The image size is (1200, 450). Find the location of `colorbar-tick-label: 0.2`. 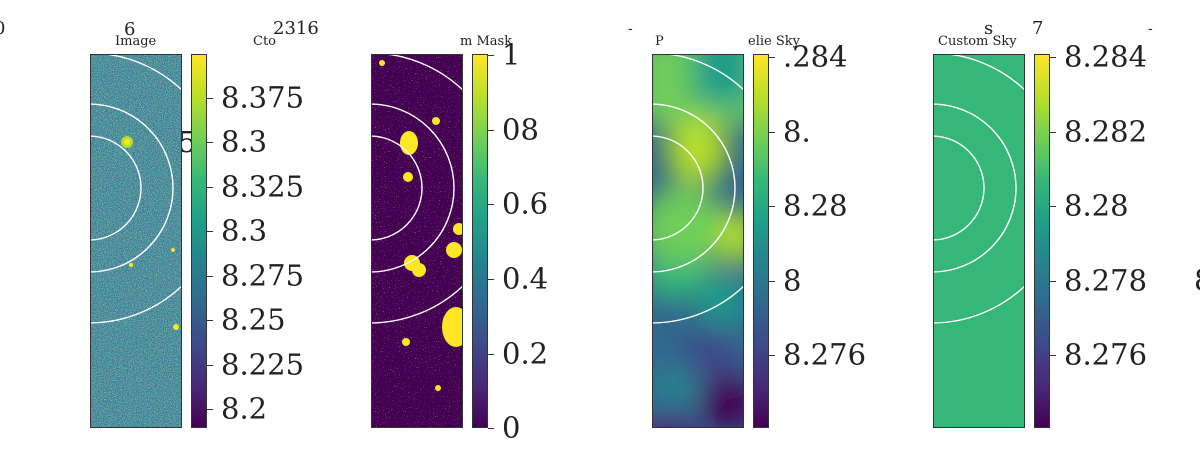

colorbar-tick-label: 0.2 is located at coordinates (525, 353).